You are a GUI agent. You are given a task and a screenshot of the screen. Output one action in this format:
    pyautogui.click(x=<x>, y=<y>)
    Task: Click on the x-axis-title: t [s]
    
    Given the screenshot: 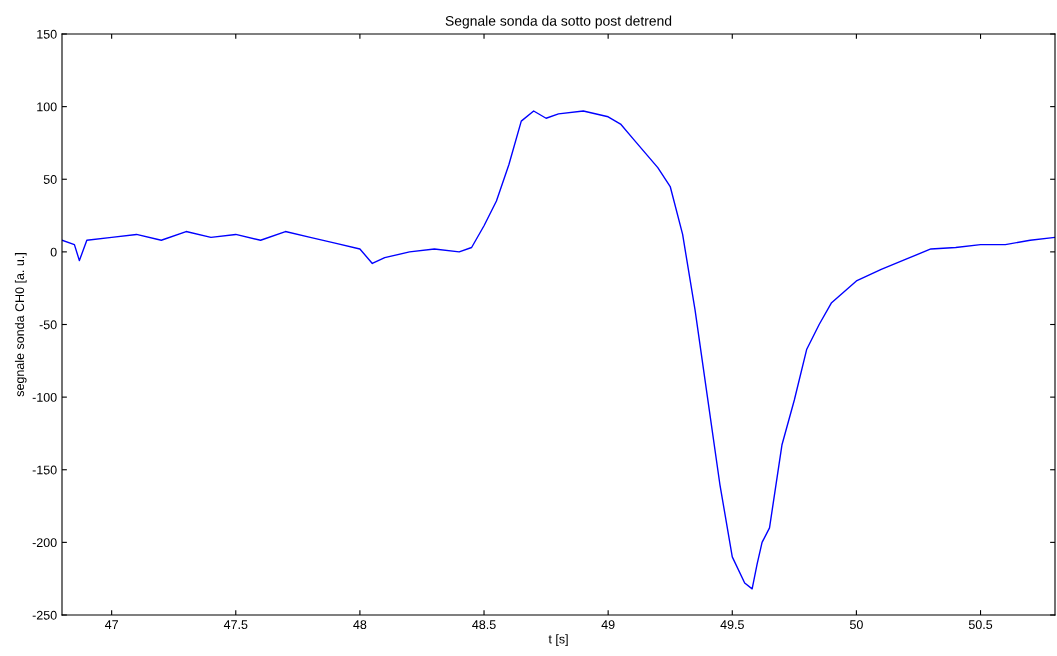 What is the action you would take?
    pyautogui.click(x=558, y=640)
    